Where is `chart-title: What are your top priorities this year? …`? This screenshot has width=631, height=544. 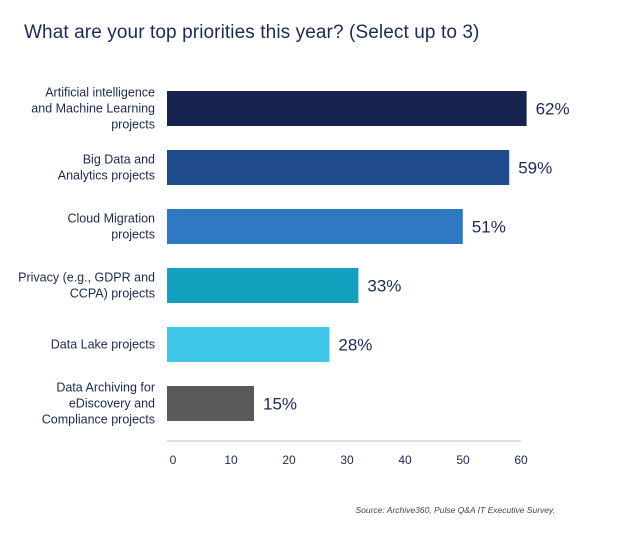 chart-title: What are your top priorities this year? … is located at coordinates (252, 32).